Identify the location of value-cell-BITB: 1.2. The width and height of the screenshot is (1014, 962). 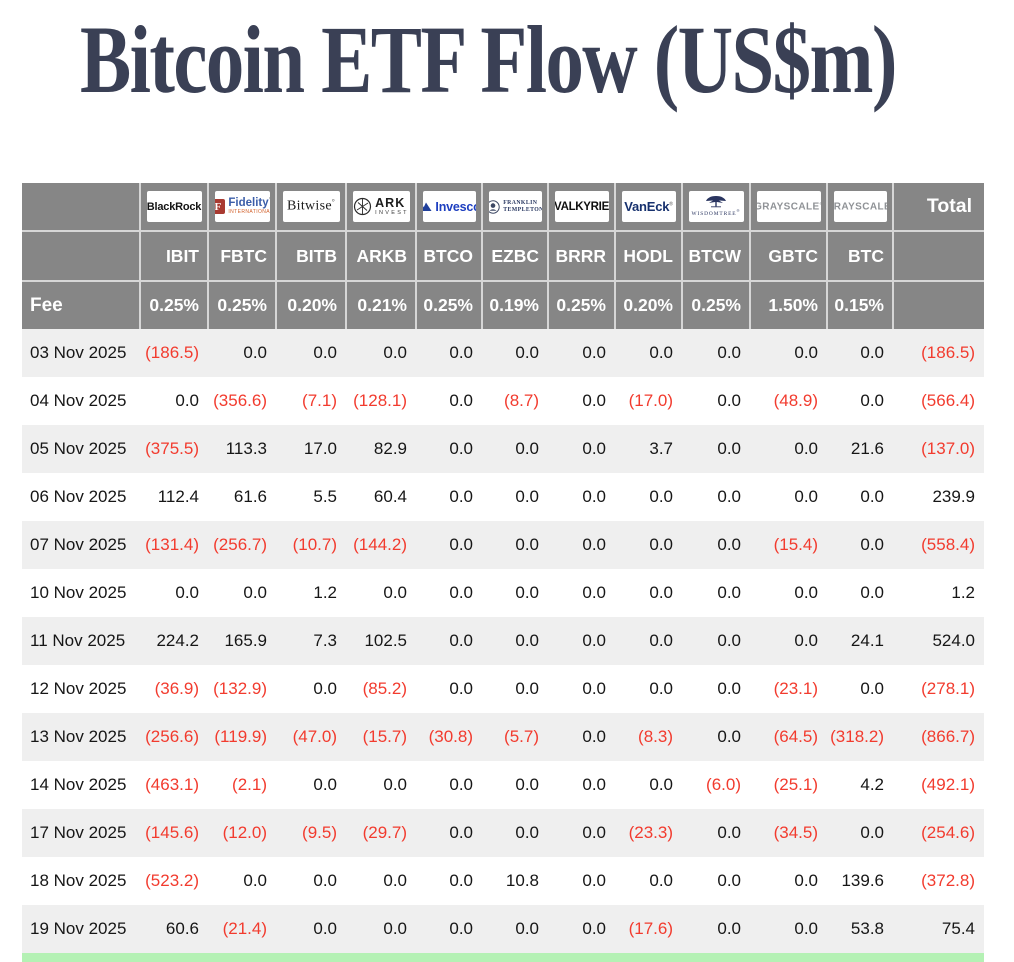
(325, 592).